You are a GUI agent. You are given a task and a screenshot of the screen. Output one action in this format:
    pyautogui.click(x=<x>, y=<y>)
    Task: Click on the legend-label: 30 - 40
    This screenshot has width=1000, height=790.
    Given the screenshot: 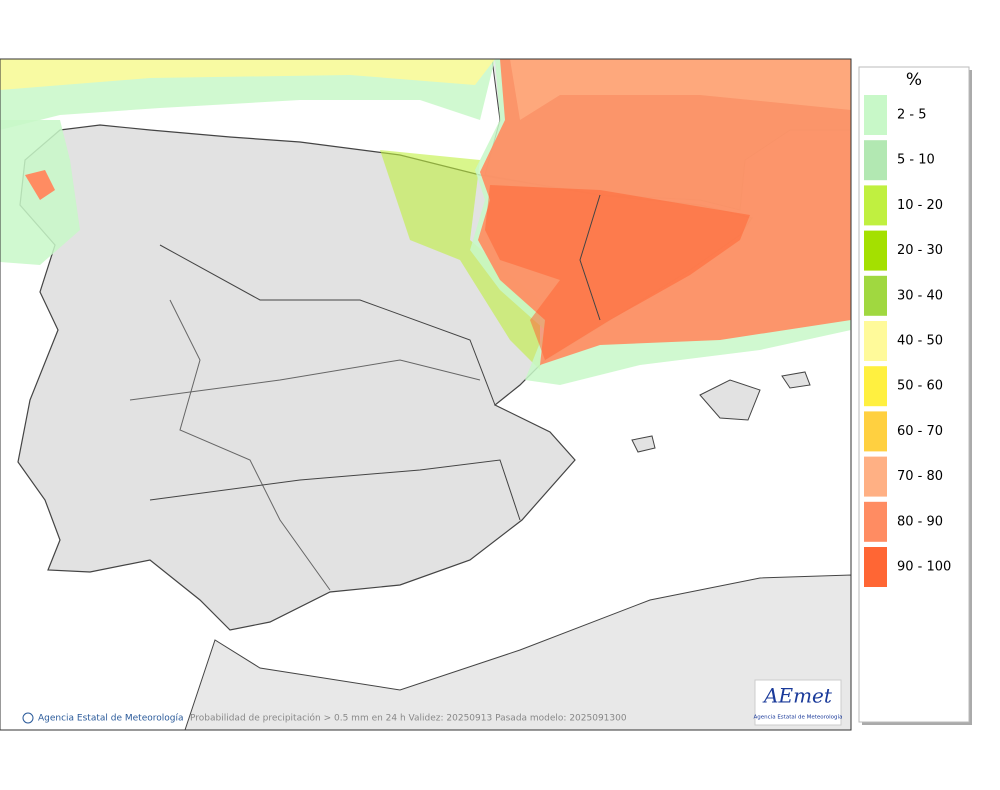 What is the action you would take?
    pyautogui.click(x=920, y=295)
    